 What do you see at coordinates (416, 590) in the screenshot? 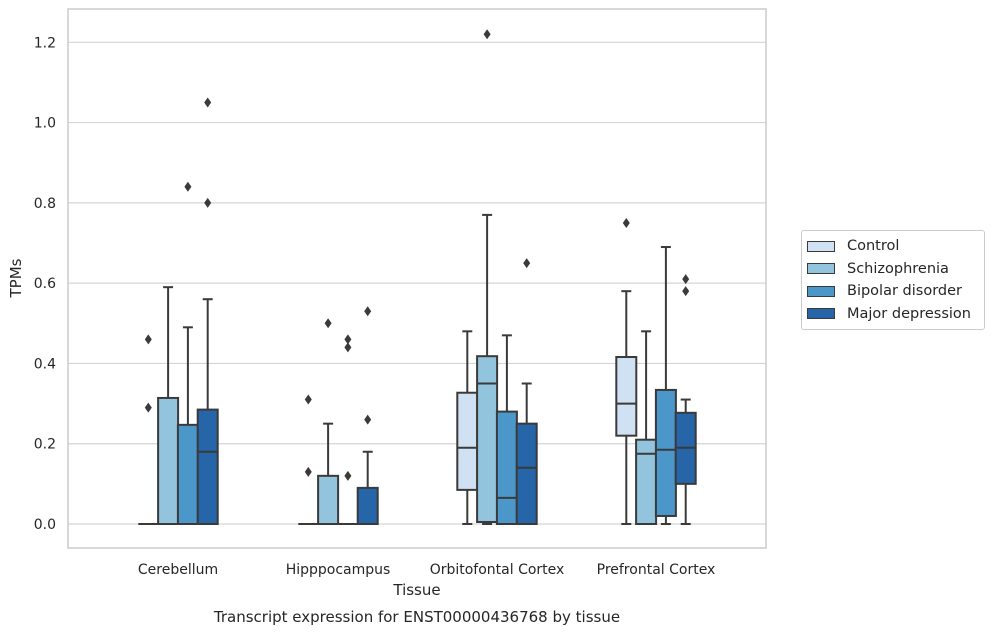
I see `x-axis-title: Tissue` at bounding box center [416, 590].